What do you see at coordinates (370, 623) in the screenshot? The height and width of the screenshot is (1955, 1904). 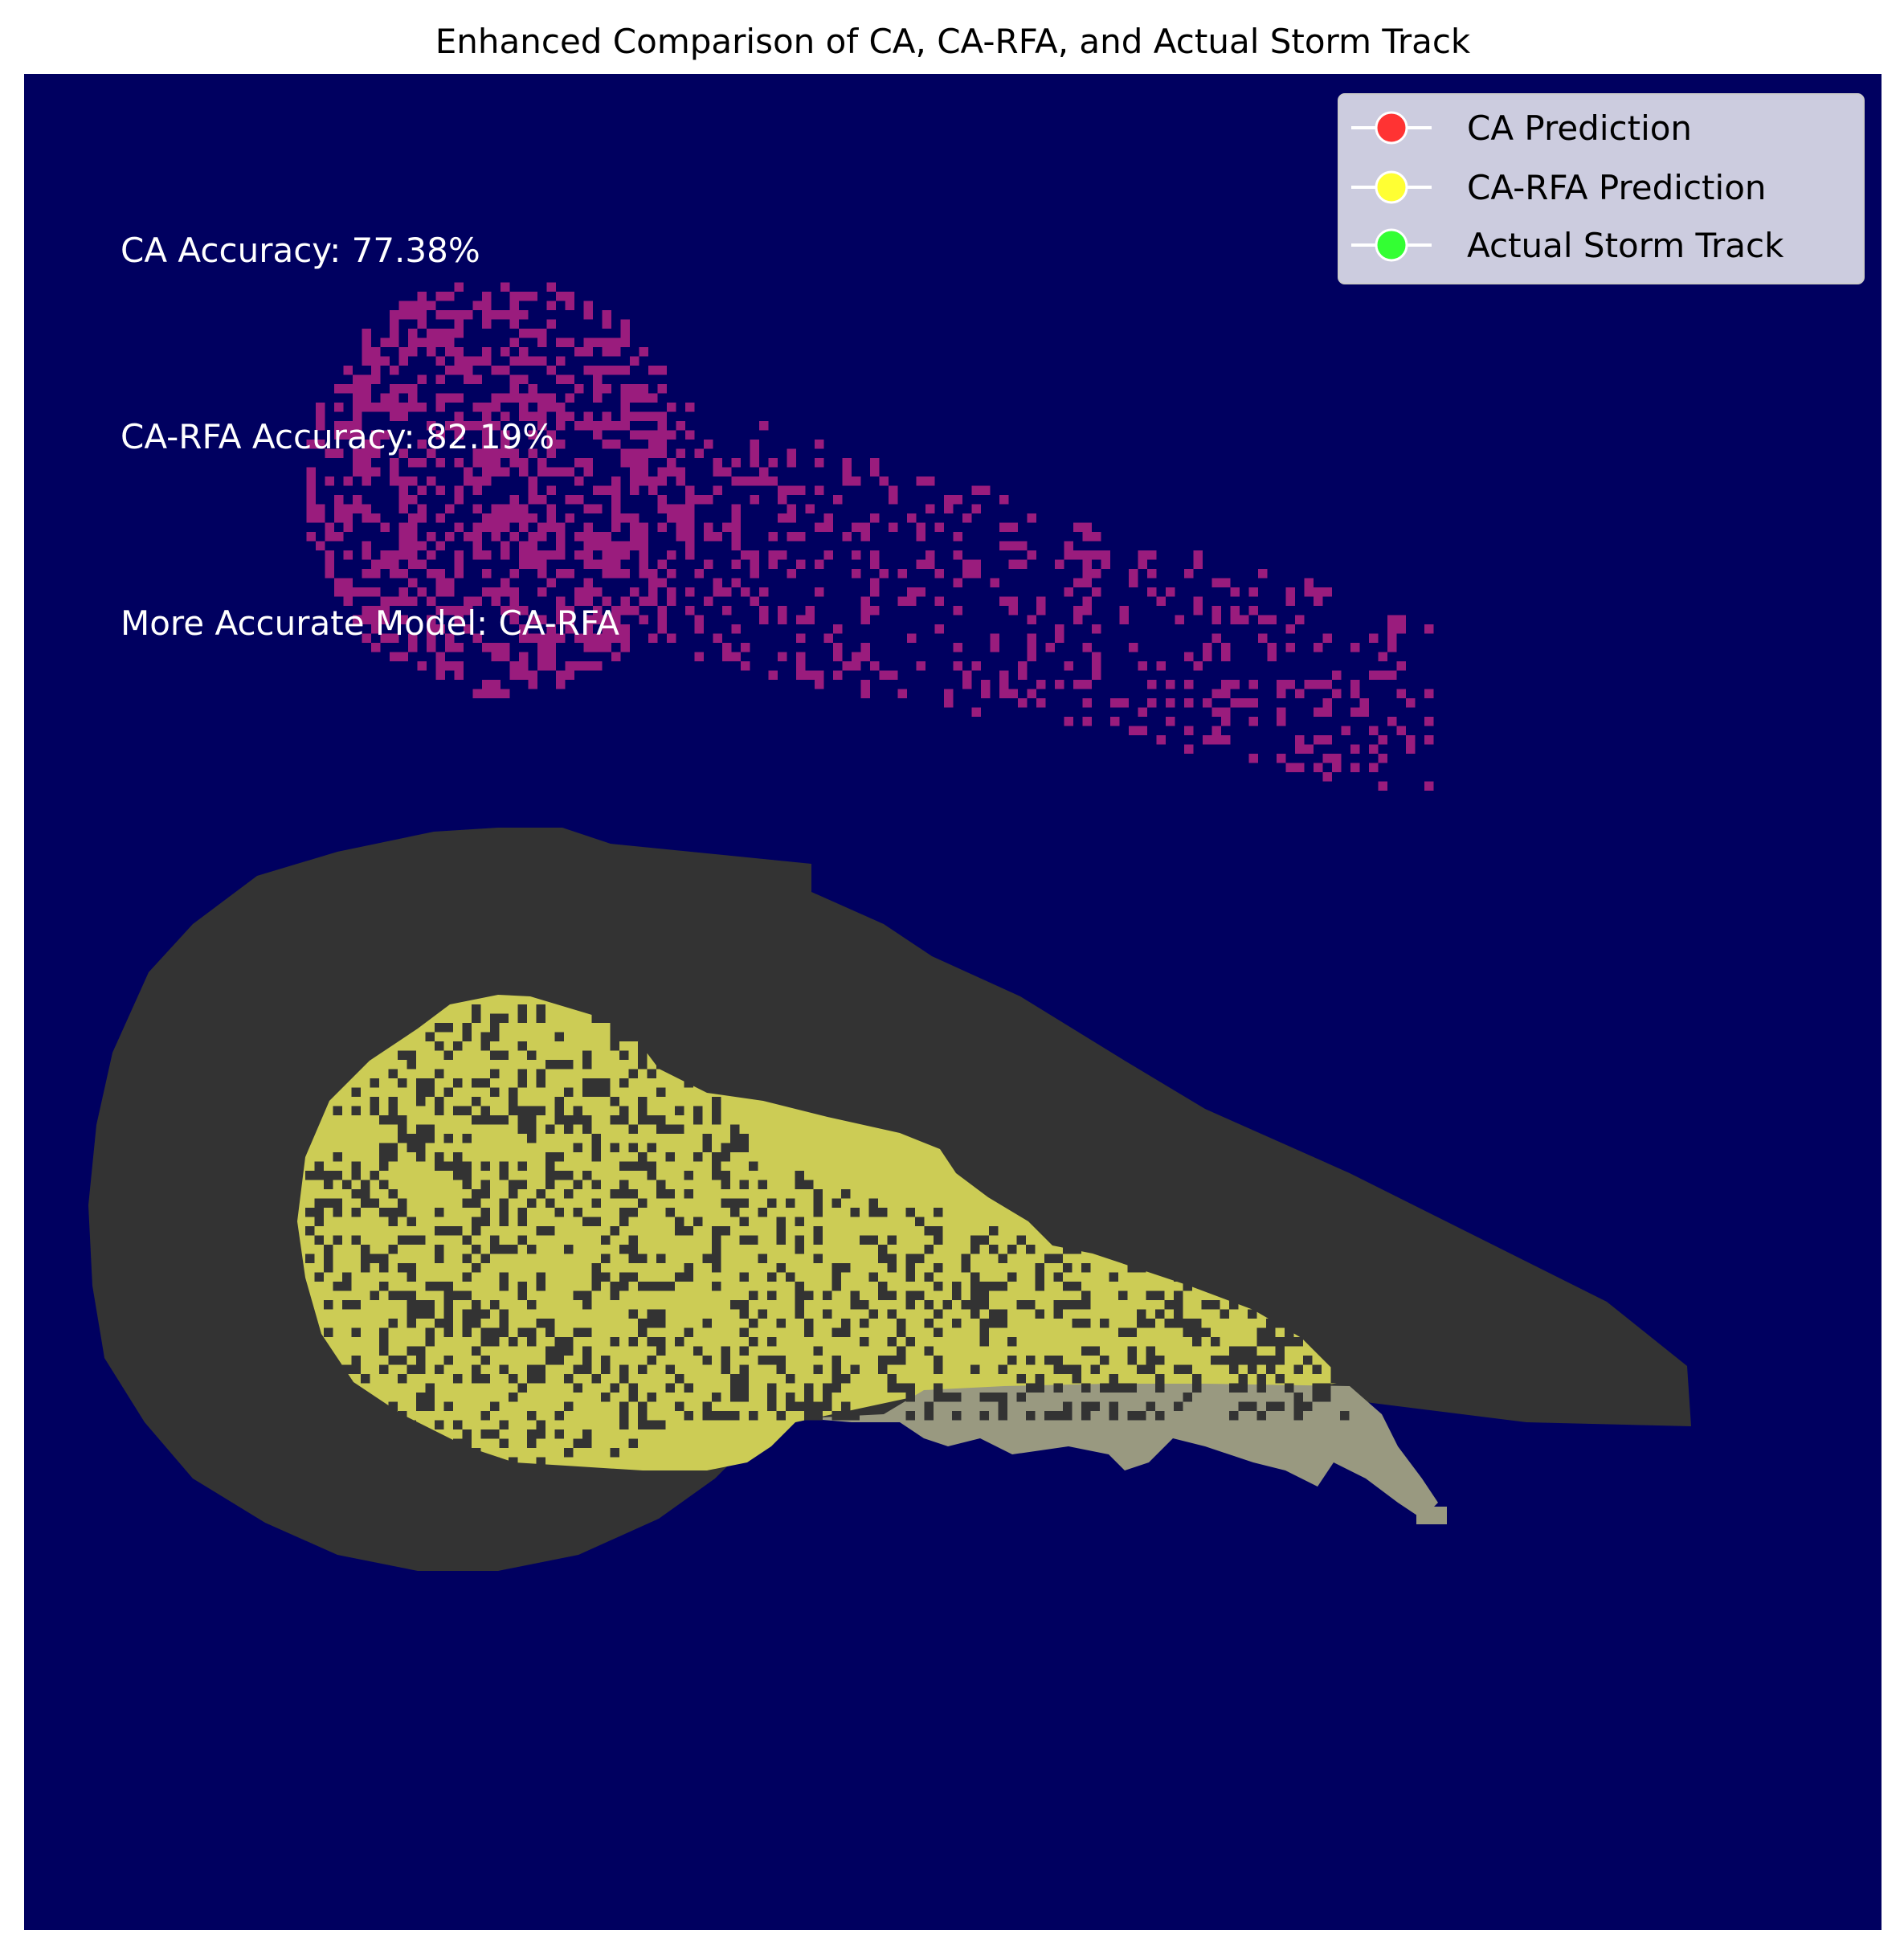 I see `more-accurate-model-annotation: More Accurate Model: CA-RFA` at bounding box center [370, 623].